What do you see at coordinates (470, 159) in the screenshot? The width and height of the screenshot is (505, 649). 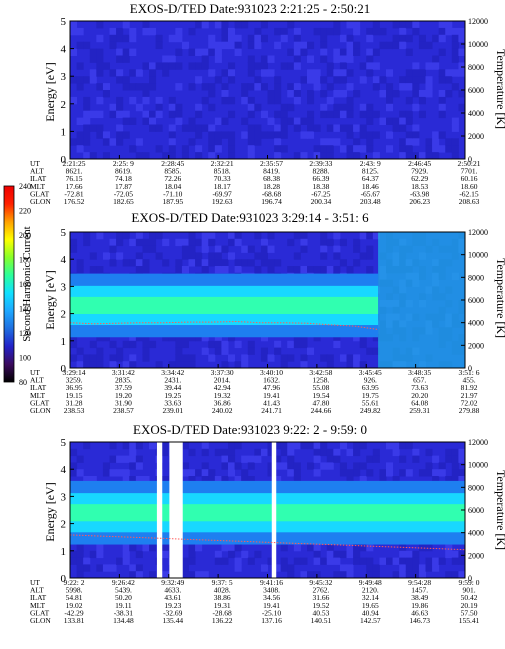 I see `y2tick-label: 0` at bounding box center [470, 159].